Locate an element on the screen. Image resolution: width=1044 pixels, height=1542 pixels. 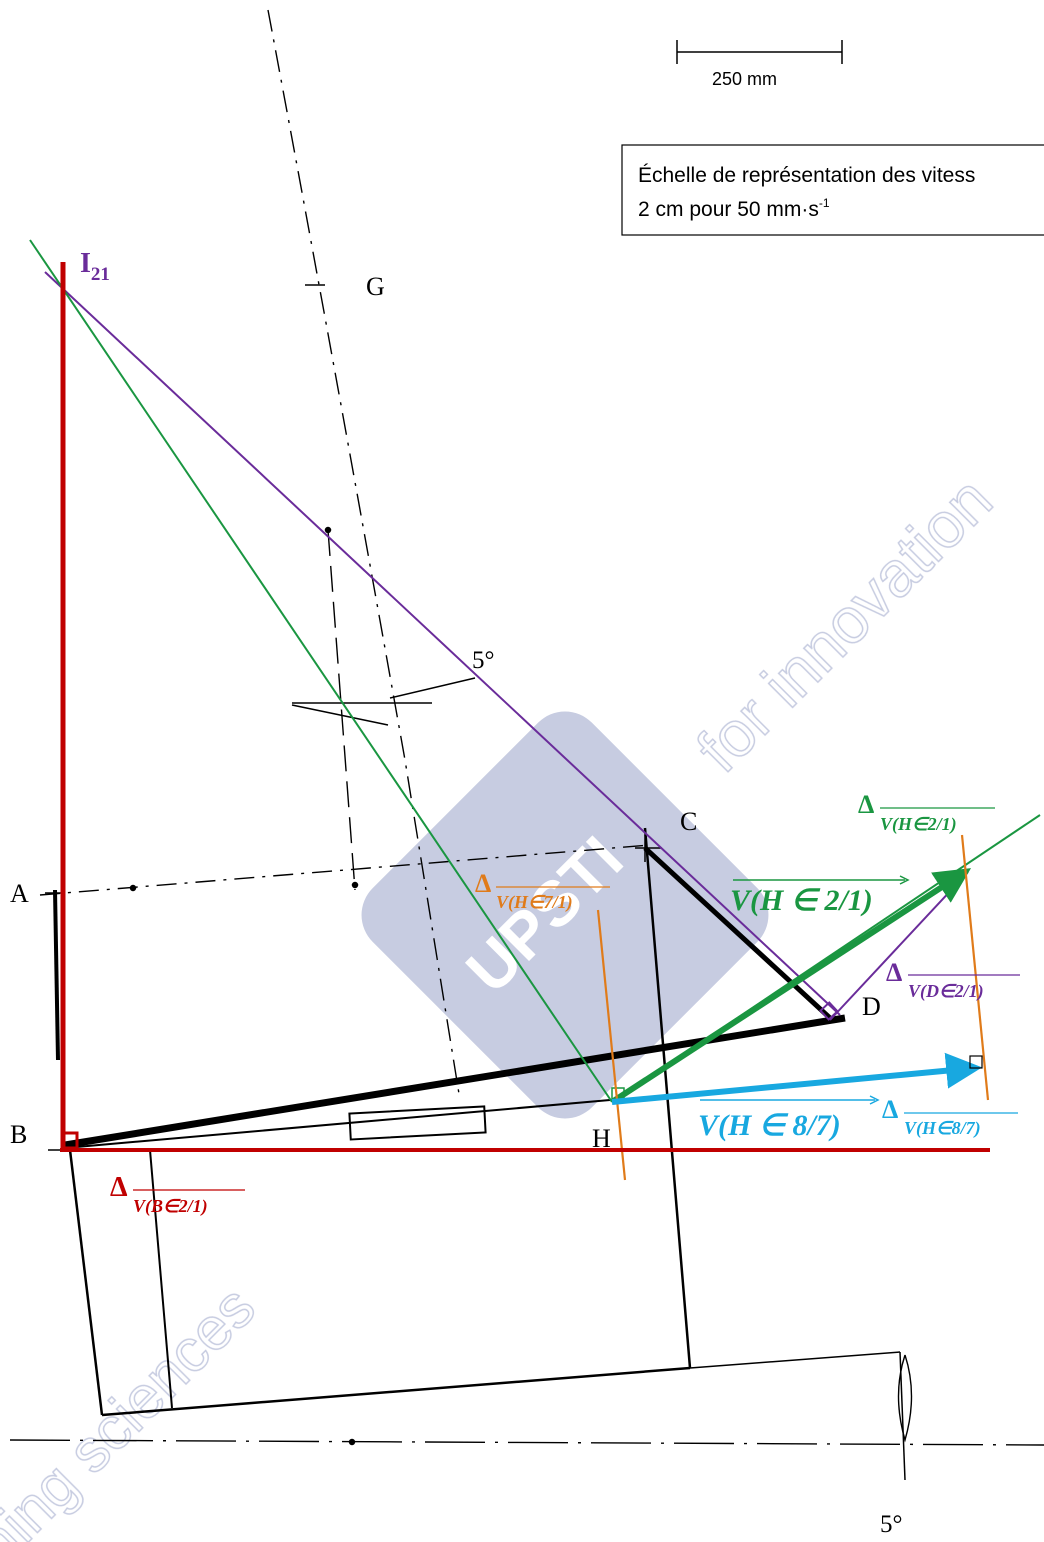
svg-text: V(D∈2/1) is located at coordinates (946, 991).